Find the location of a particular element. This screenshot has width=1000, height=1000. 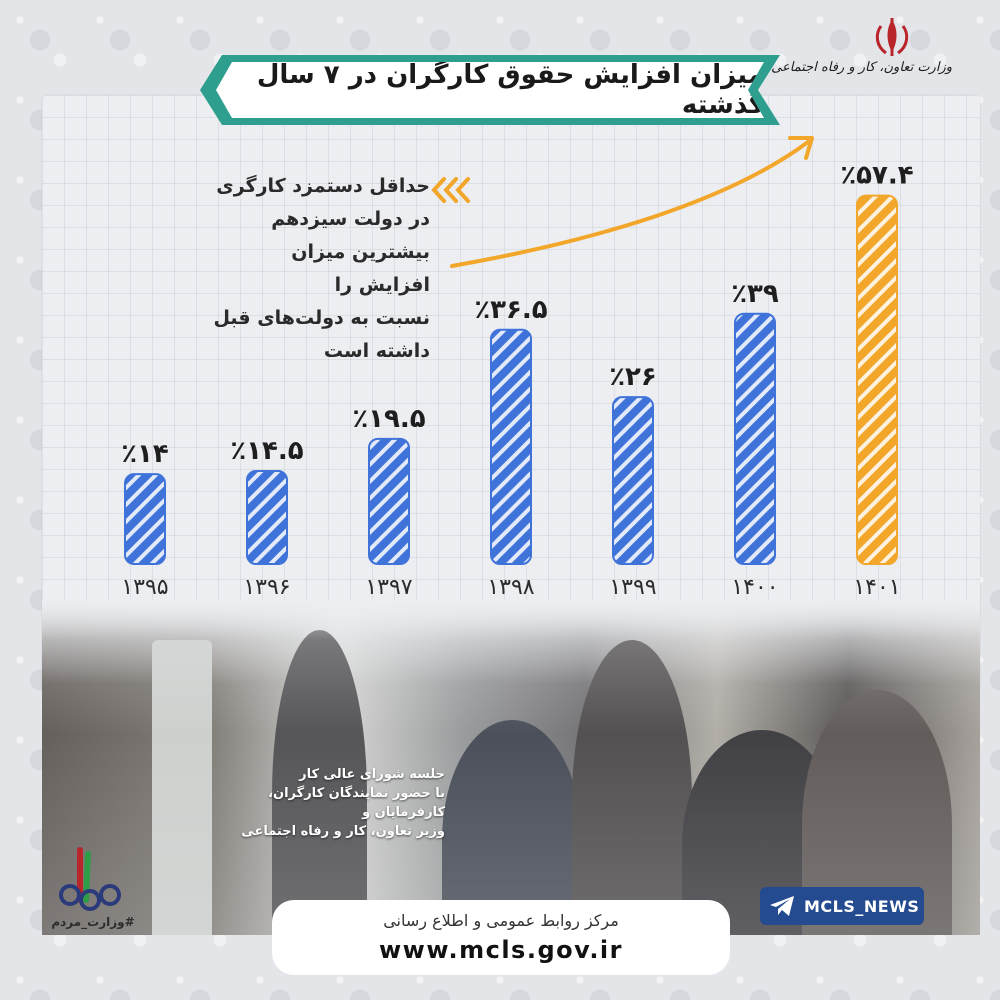

hashtag-text: #وزارت_مردم is located at coordinates (93, 922).